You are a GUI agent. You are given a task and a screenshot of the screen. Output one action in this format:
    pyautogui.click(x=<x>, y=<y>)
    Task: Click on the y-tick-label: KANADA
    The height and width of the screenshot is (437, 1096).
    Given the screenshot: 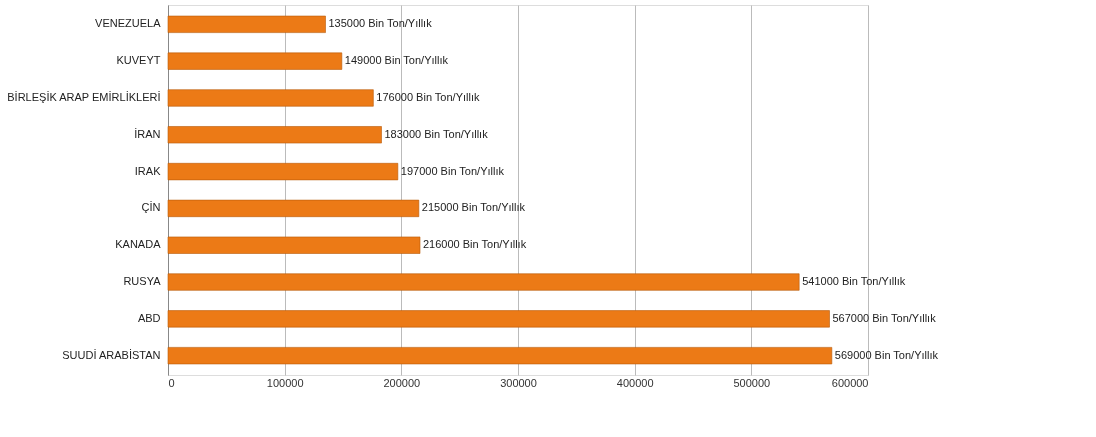 What is the action you would take?
    pyautogui.click(x=138, y=244)
    